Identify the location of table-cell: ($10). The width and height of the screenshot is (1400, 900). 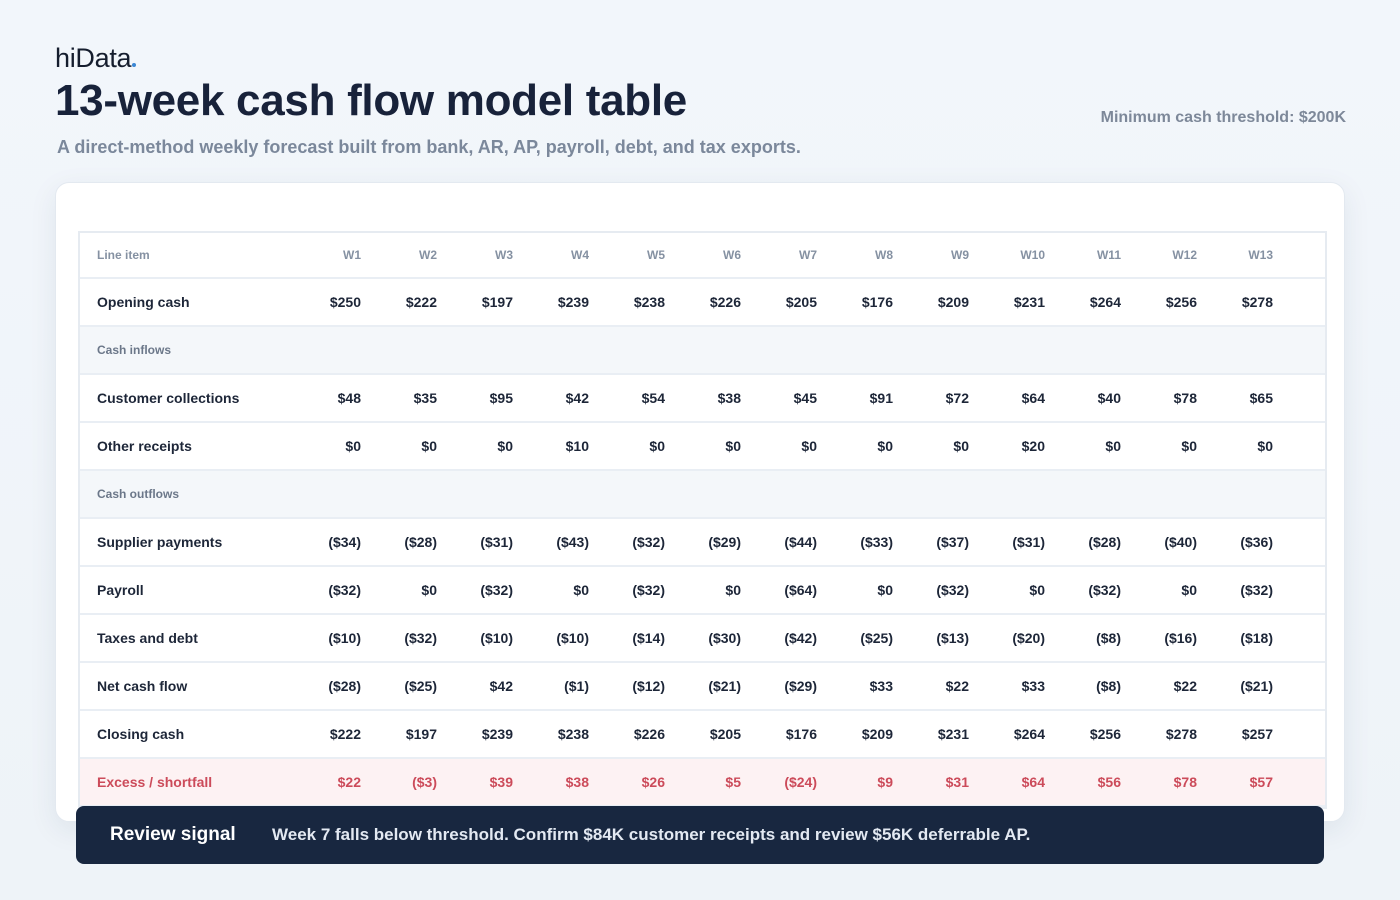
(496, 638).